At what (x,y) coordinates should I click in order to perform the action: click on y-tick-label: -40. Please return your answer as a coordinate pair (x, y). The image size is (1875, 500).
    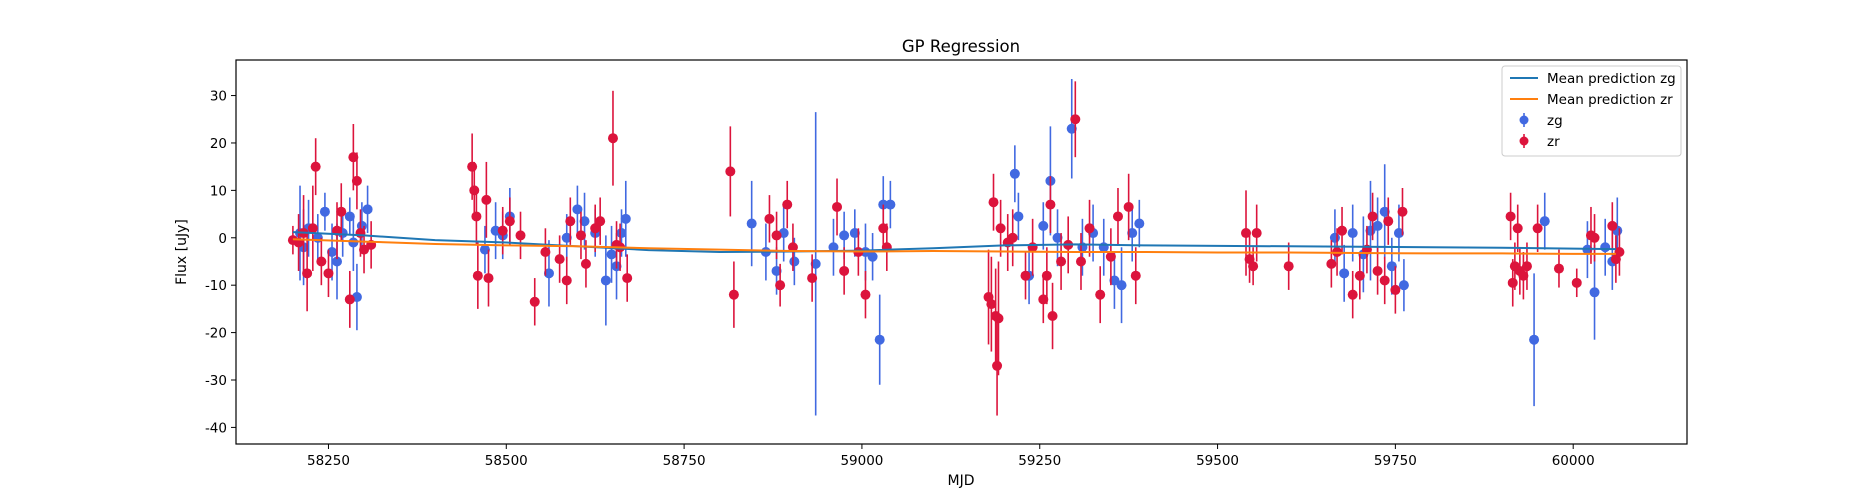
    Looking at the image, I should click on (216, 428).